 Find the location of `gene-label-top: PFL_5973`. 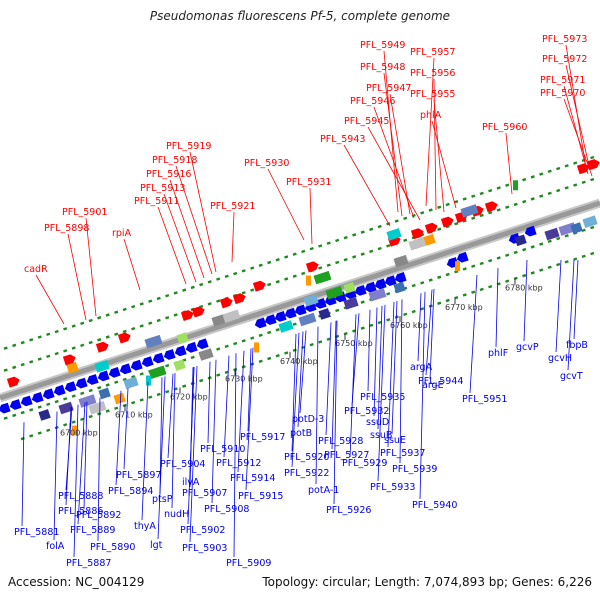

gene-label-top: PFL_5973 is located at coordinates (564, 39).